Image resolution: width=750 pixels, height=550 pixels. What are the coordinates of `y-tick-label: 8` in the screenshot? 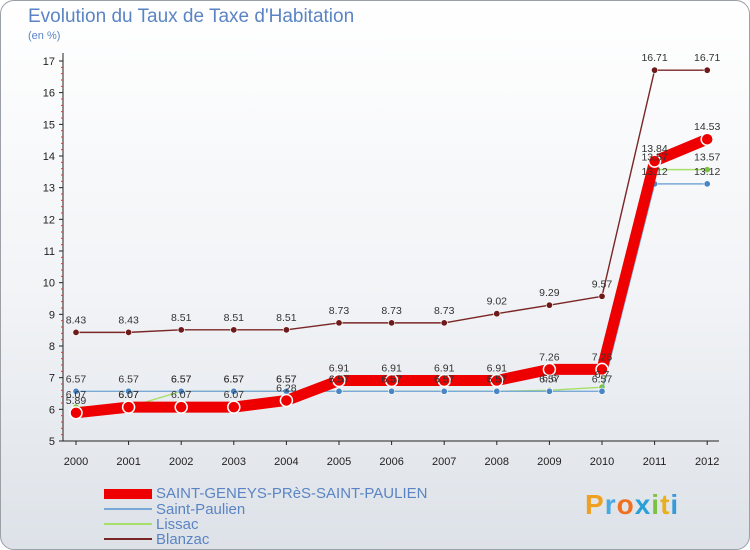 It's located at (52, 347).